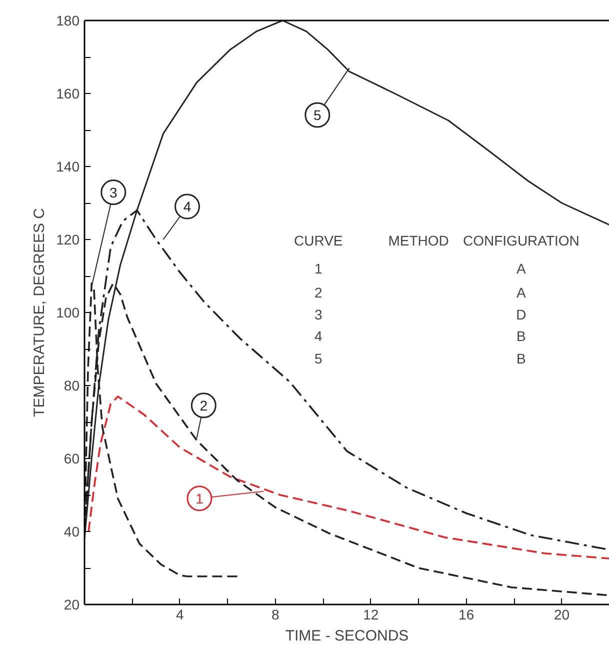  Describe the element at coordinates (521, 314) in the screenshot. I see `annotation: D` at that location.